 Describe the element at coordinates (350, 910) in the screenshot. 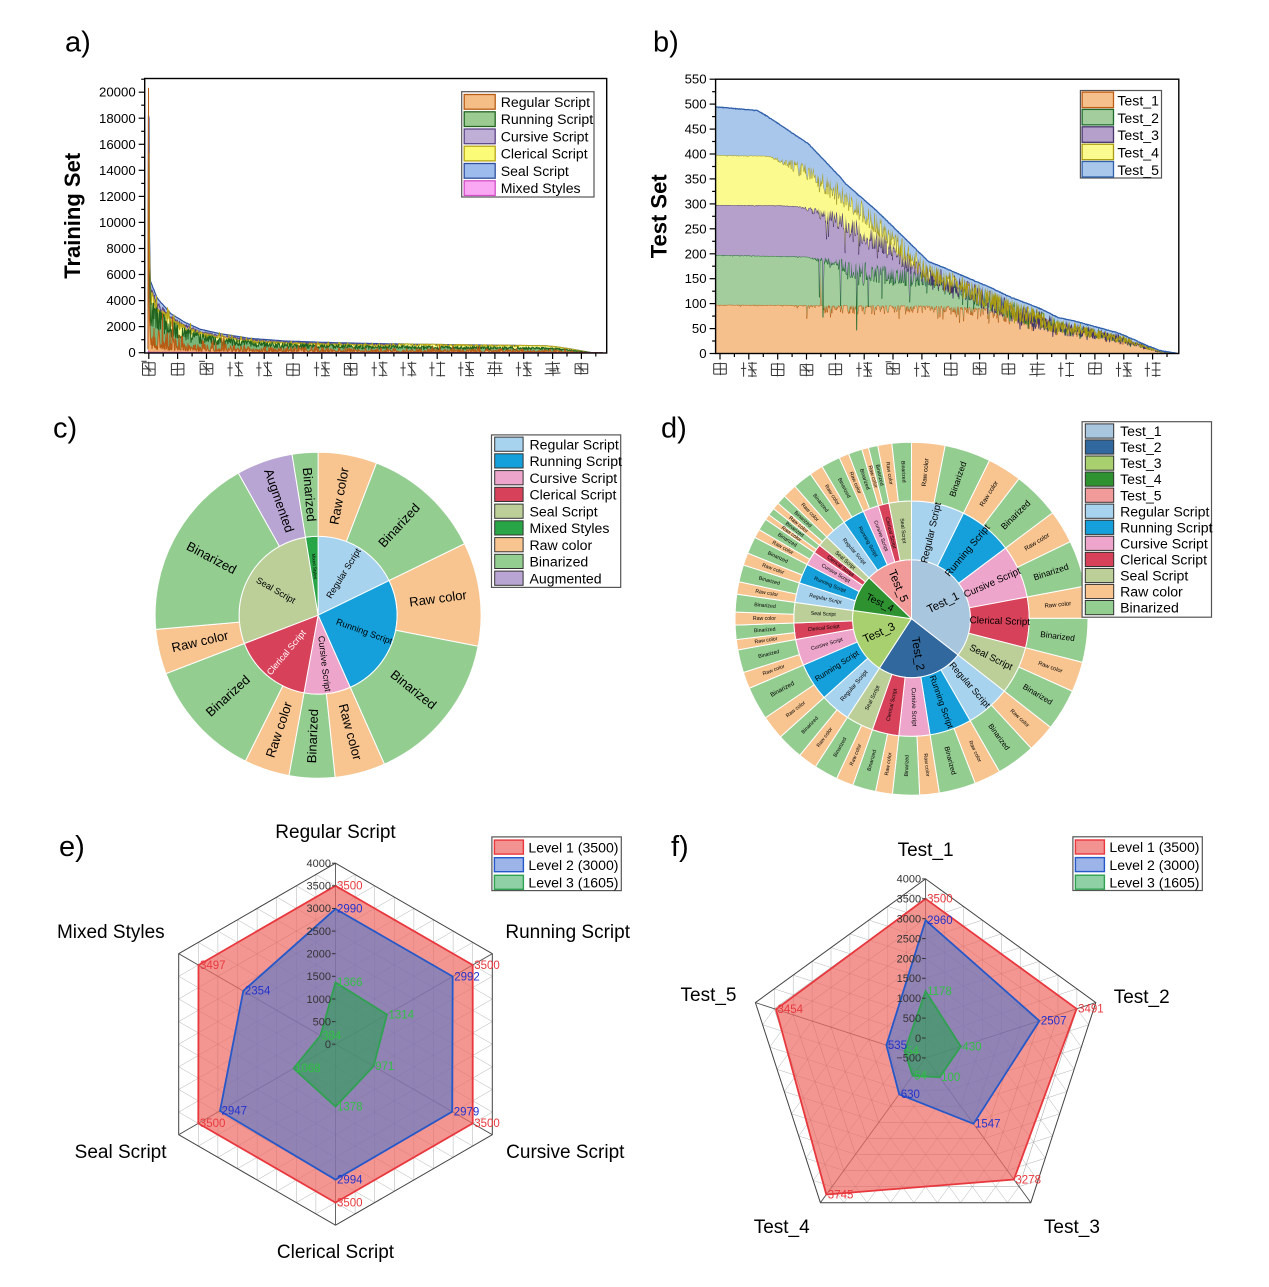

I see `svg-text: 2990` at that location.